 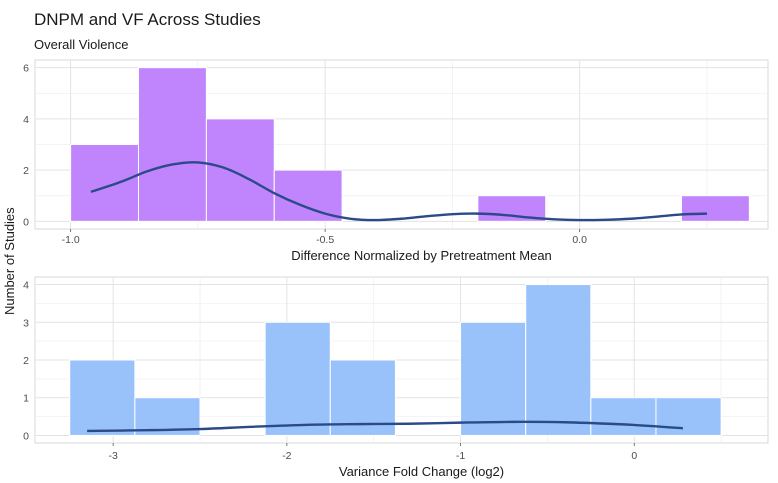 What do you see at coordinates (460, 456) in the screenshot?
I see `vf-x-tick-label: -1` at bounding box center [460, 456].